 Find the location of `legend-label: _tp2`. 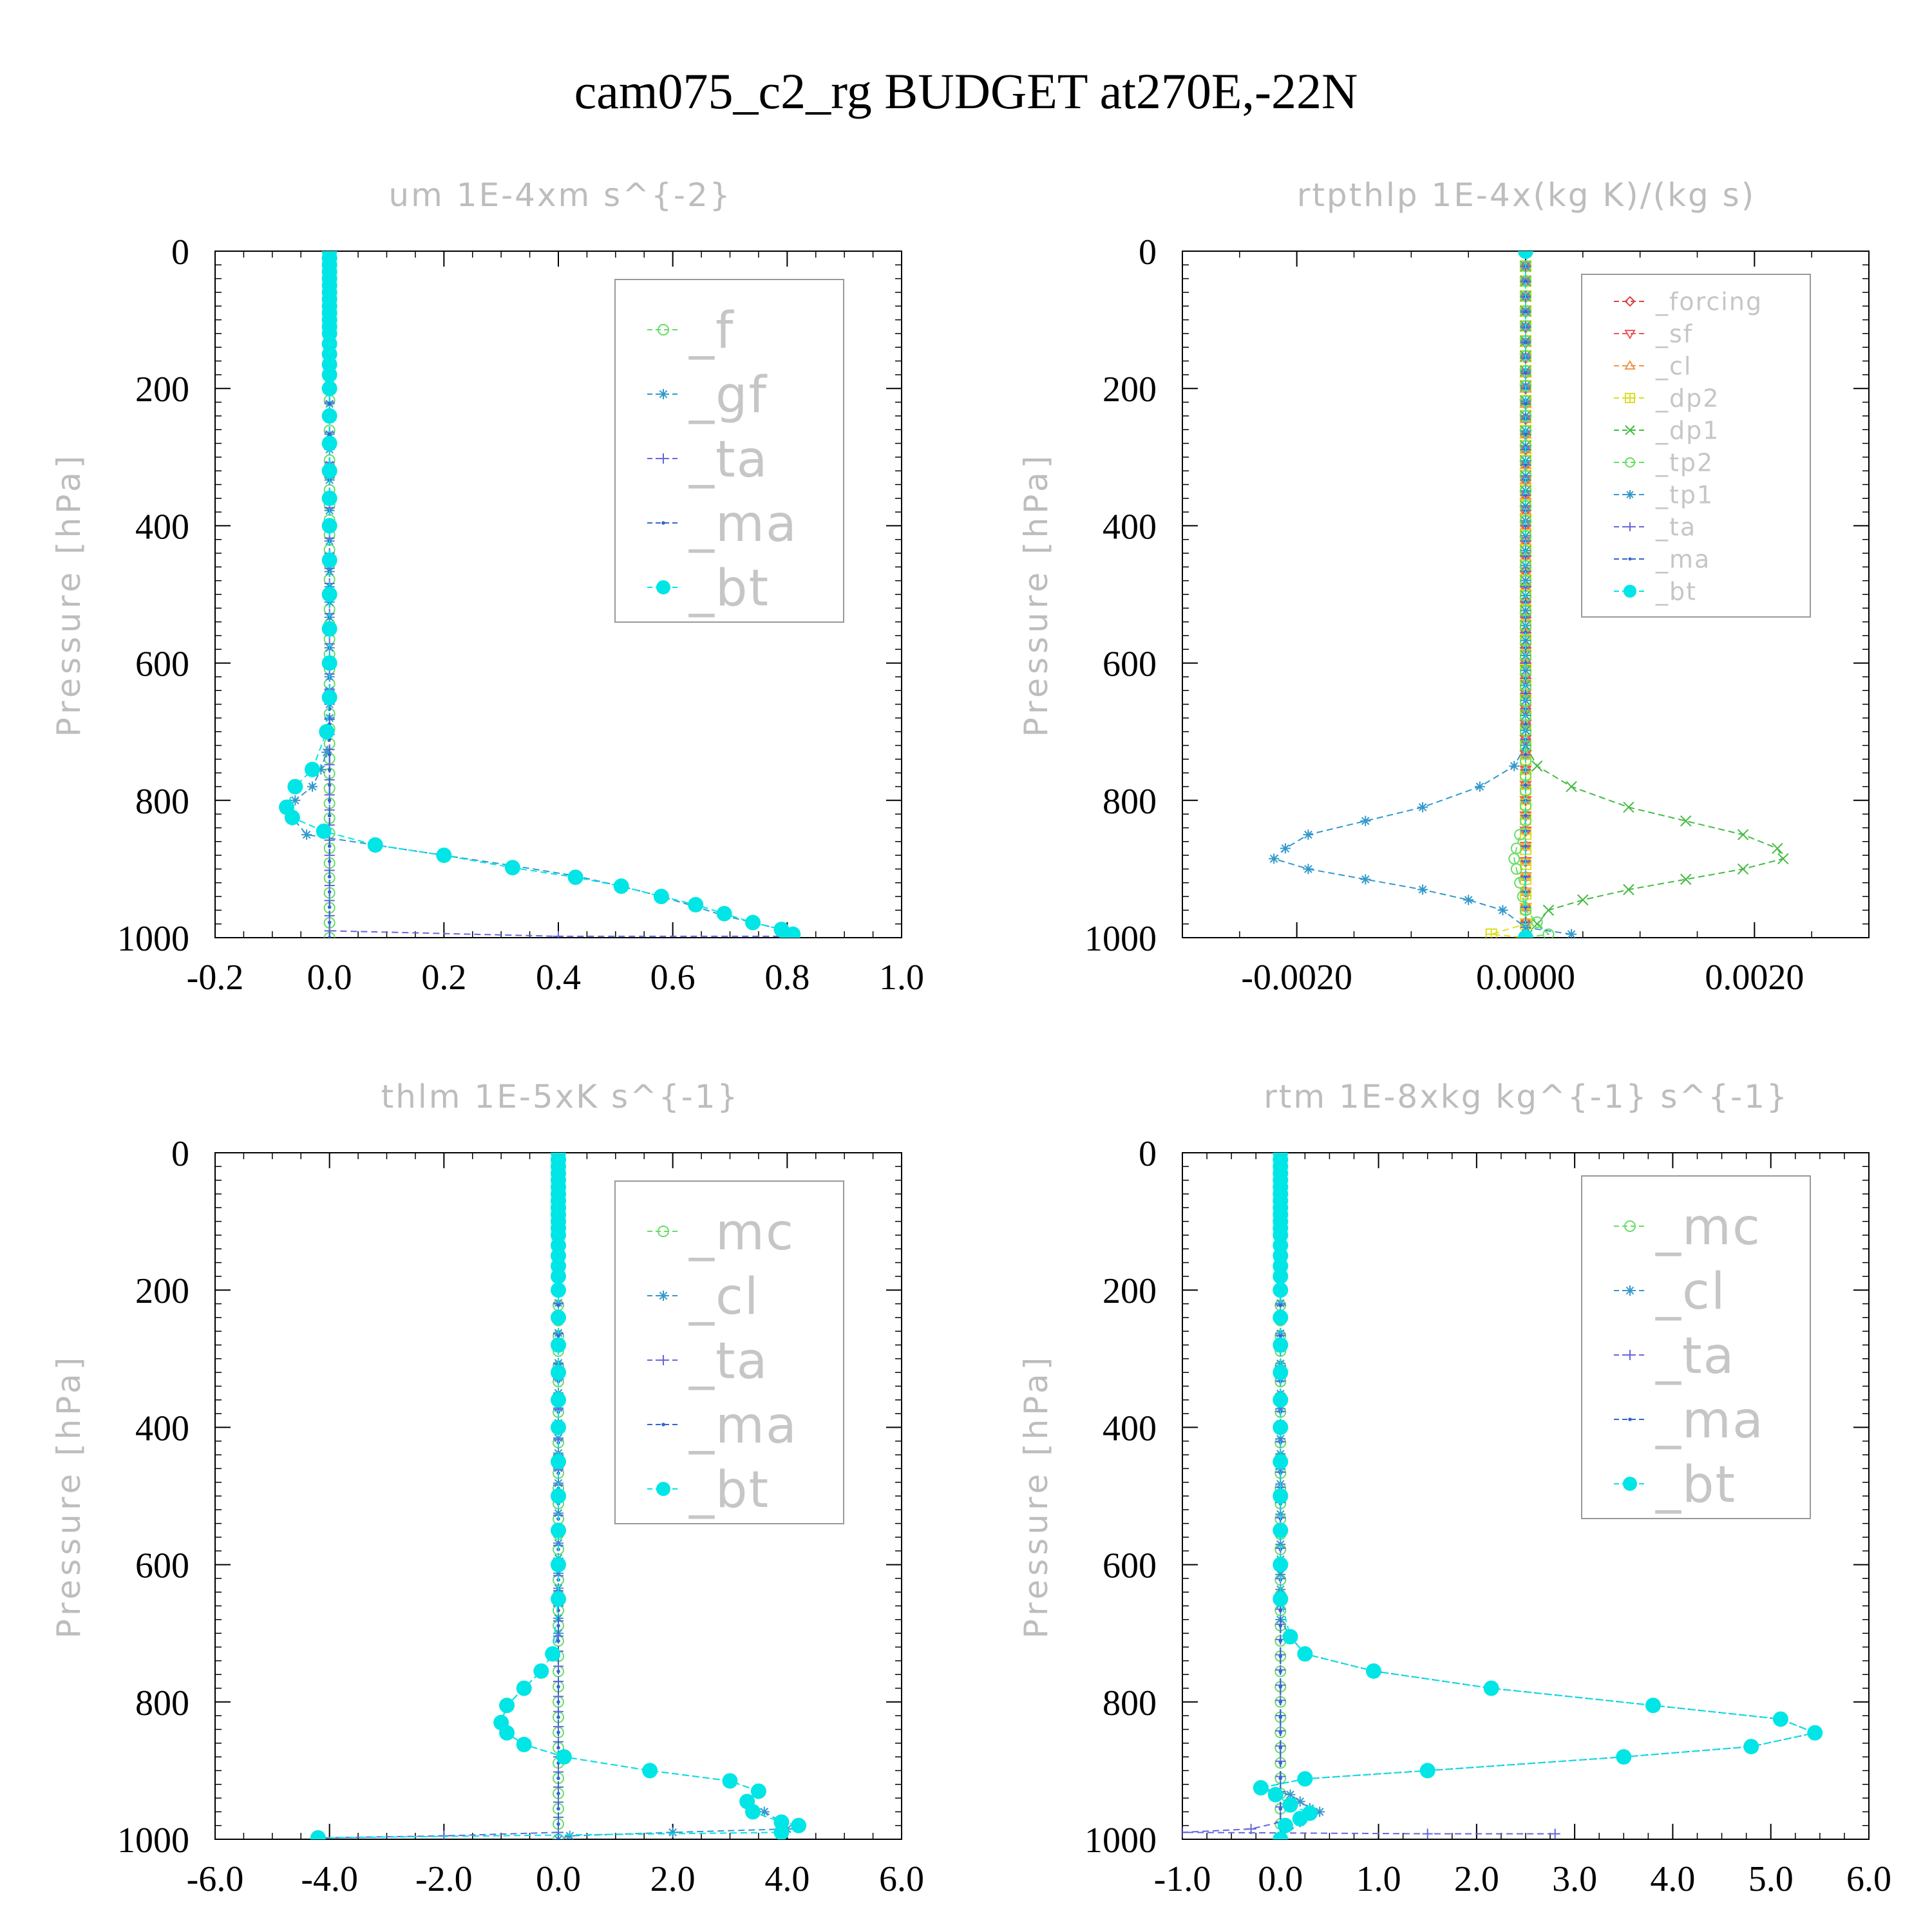

legend-label: _tp2 is located at coordinates (1684, 463).